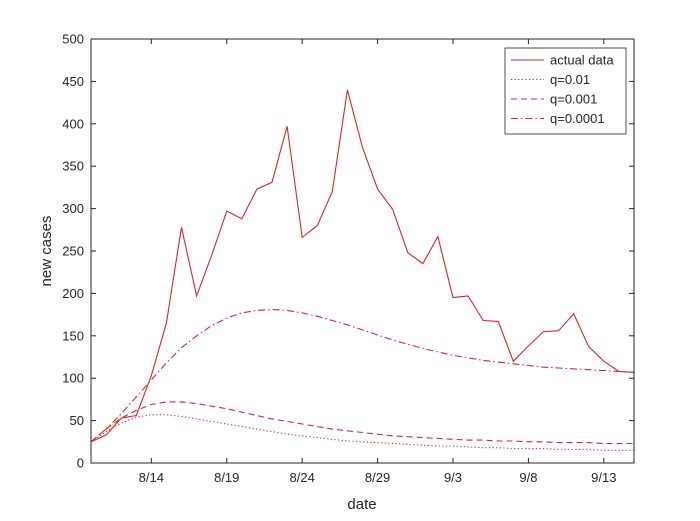 The image size is (700, 521). What do you see at coordinates (151, 477) in the screenshot?
I see `x-tick-label-0: 8/14` at bounding box center [151, 477].